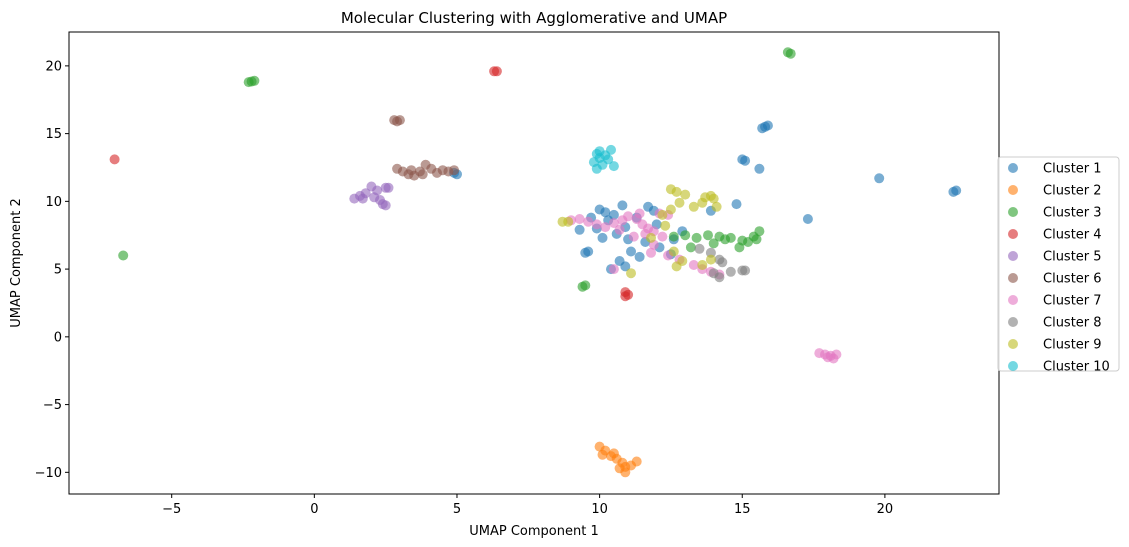 The width and height of the screenshot is (1129, 547). I want to click on y-tick-label: 0, so click(58, 337).